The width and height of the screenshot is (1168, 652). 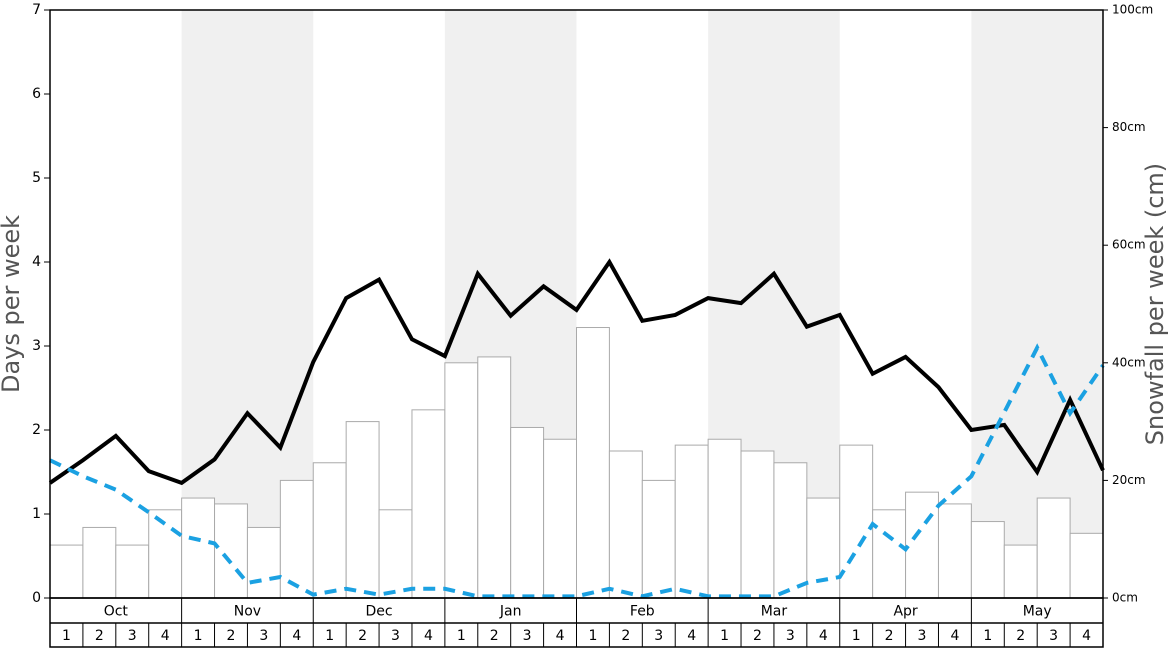 What do you see at coordinates (1125, 598) in the screenshot?
I see `y2-tick-label: 0cm` at bounding box center [1125, 598].